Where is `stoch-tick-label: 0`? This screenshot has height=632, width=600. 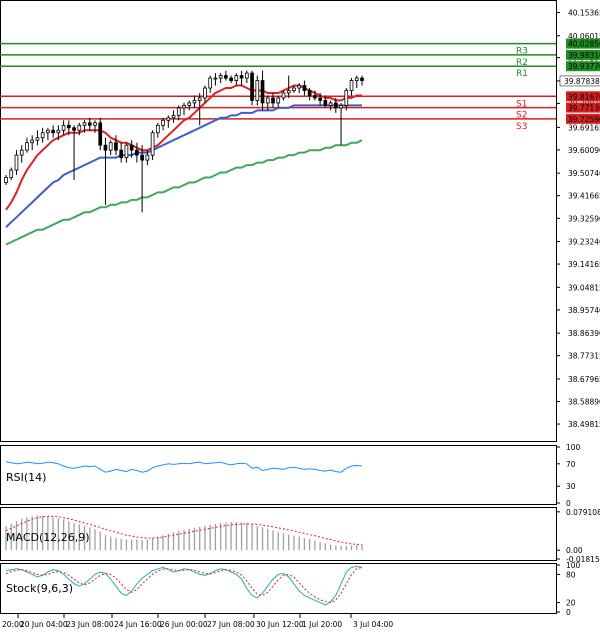
stoch-tick-label: 0 is located at coordinates (568, 612).